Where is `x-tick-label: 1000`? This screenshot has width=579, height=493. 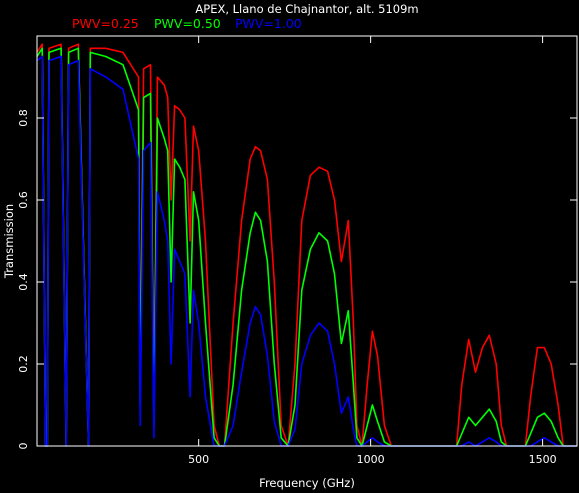
x-tick-label: 1000 is located at coordinates (371, 459).